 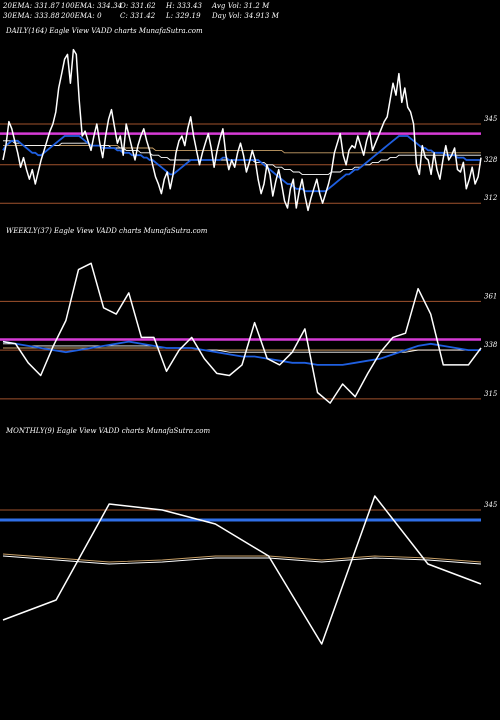 What do you see at coordinates (241, 6) in the screenshot?
I see `header-avg-vol: Avg Vol: 31.2 M` at bounding box center [241, 6].